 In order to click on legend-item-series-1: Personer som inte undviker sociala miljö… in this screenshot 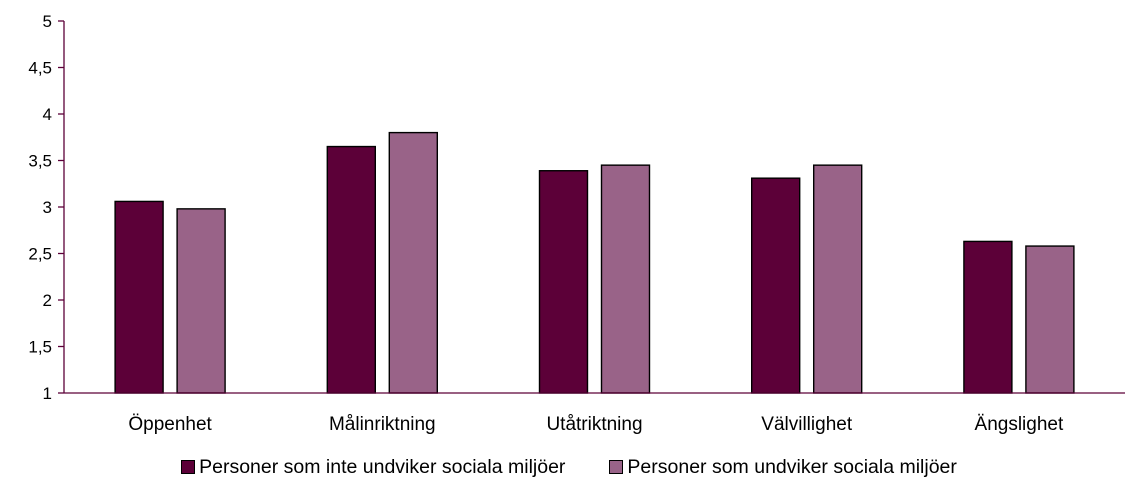, I will do `click(373, 467)`.